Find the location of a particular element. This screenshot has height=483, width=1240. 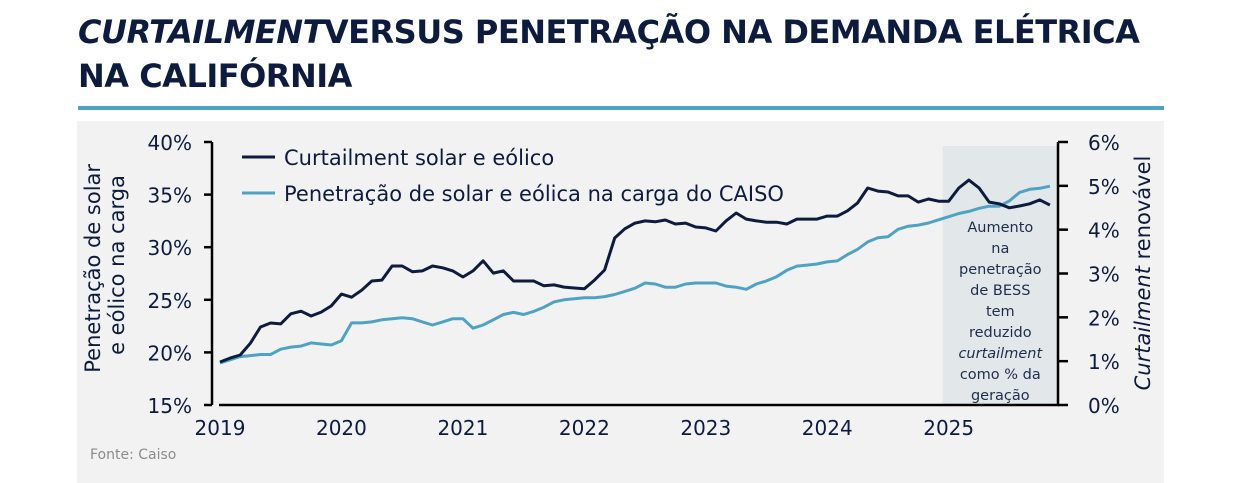

left-tick-label: 25% is located at coordinates (170, 301).